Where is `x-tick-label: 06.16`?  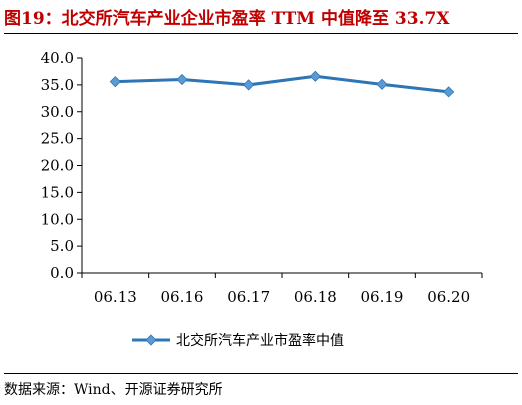 x-tick-label: 06.16 is located at coordinates (182, 297).